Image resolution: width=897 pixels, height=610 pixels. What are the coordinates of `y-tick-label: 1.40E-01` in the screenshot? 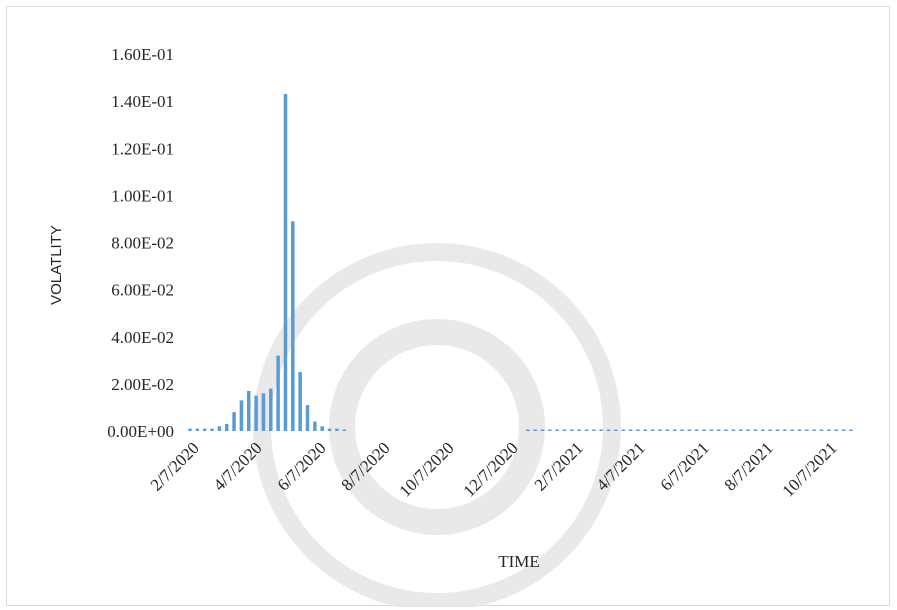 It's located at (142, 101).